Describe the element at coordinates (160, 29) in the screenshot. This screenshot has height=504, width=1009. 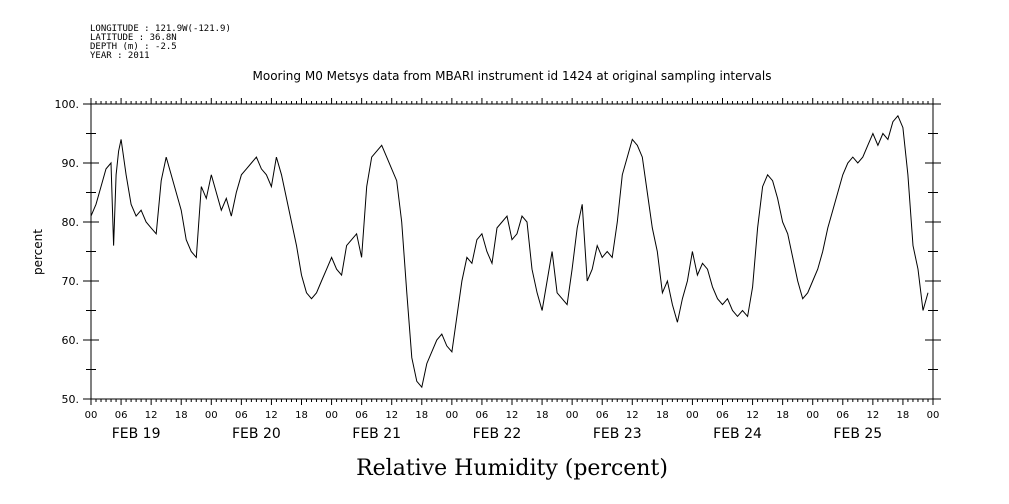
I see `longitude-label: LONGITUDE : 121.9W(-121.9)` at that location.